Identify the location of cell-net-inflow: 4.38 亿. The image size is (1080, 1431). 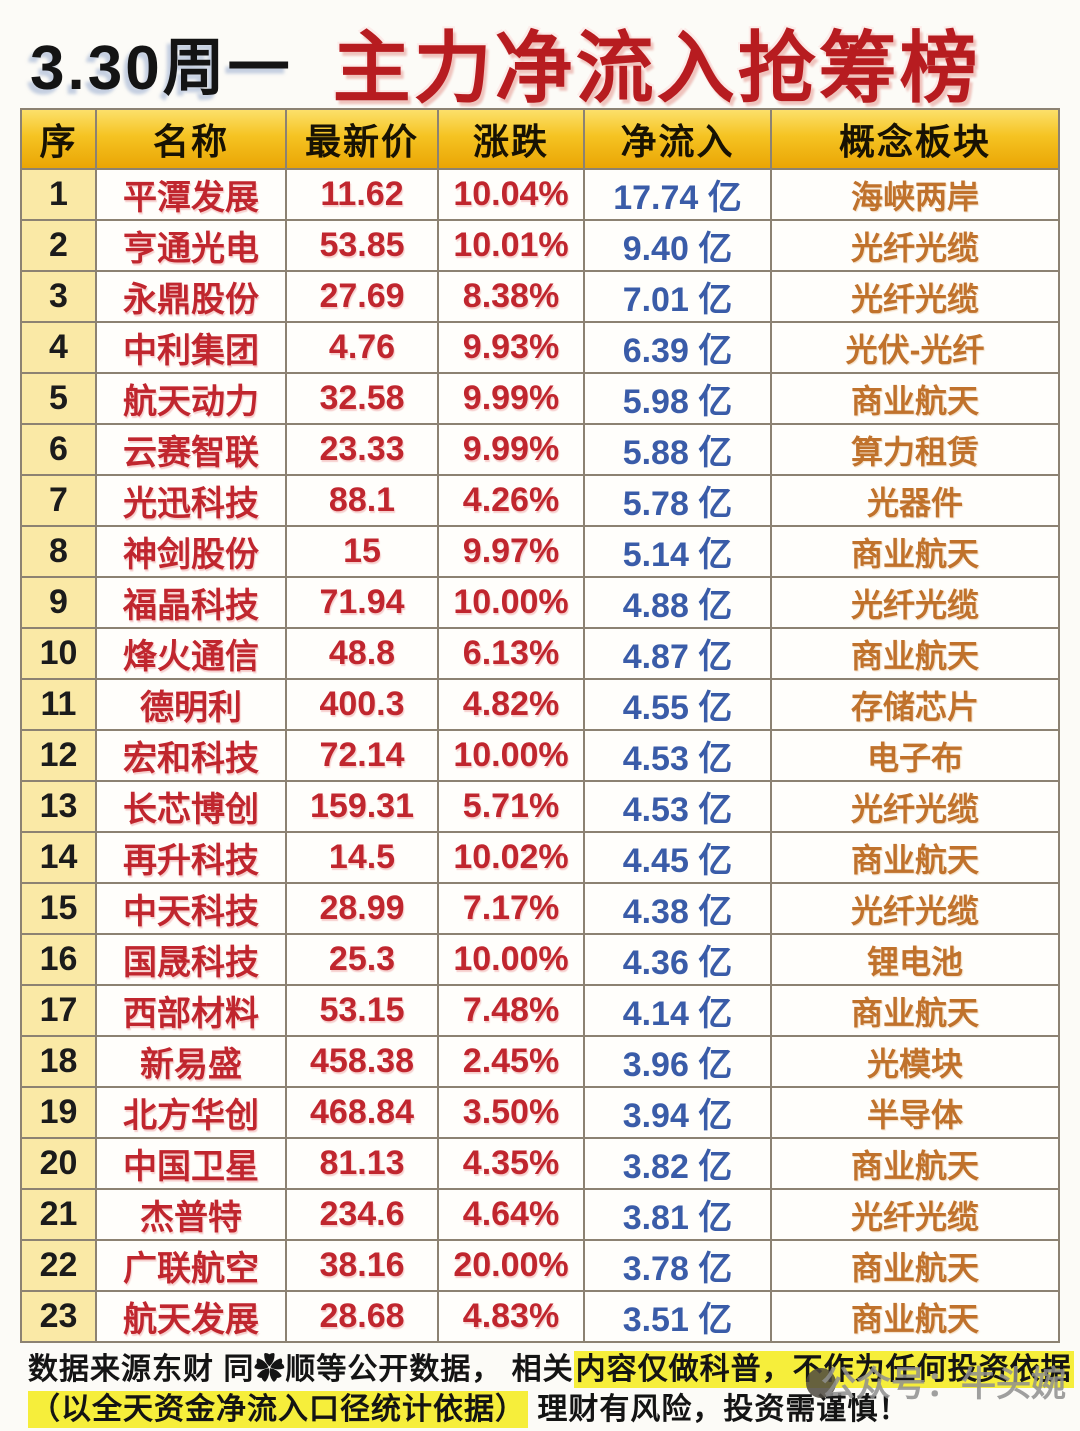
(677, 908).